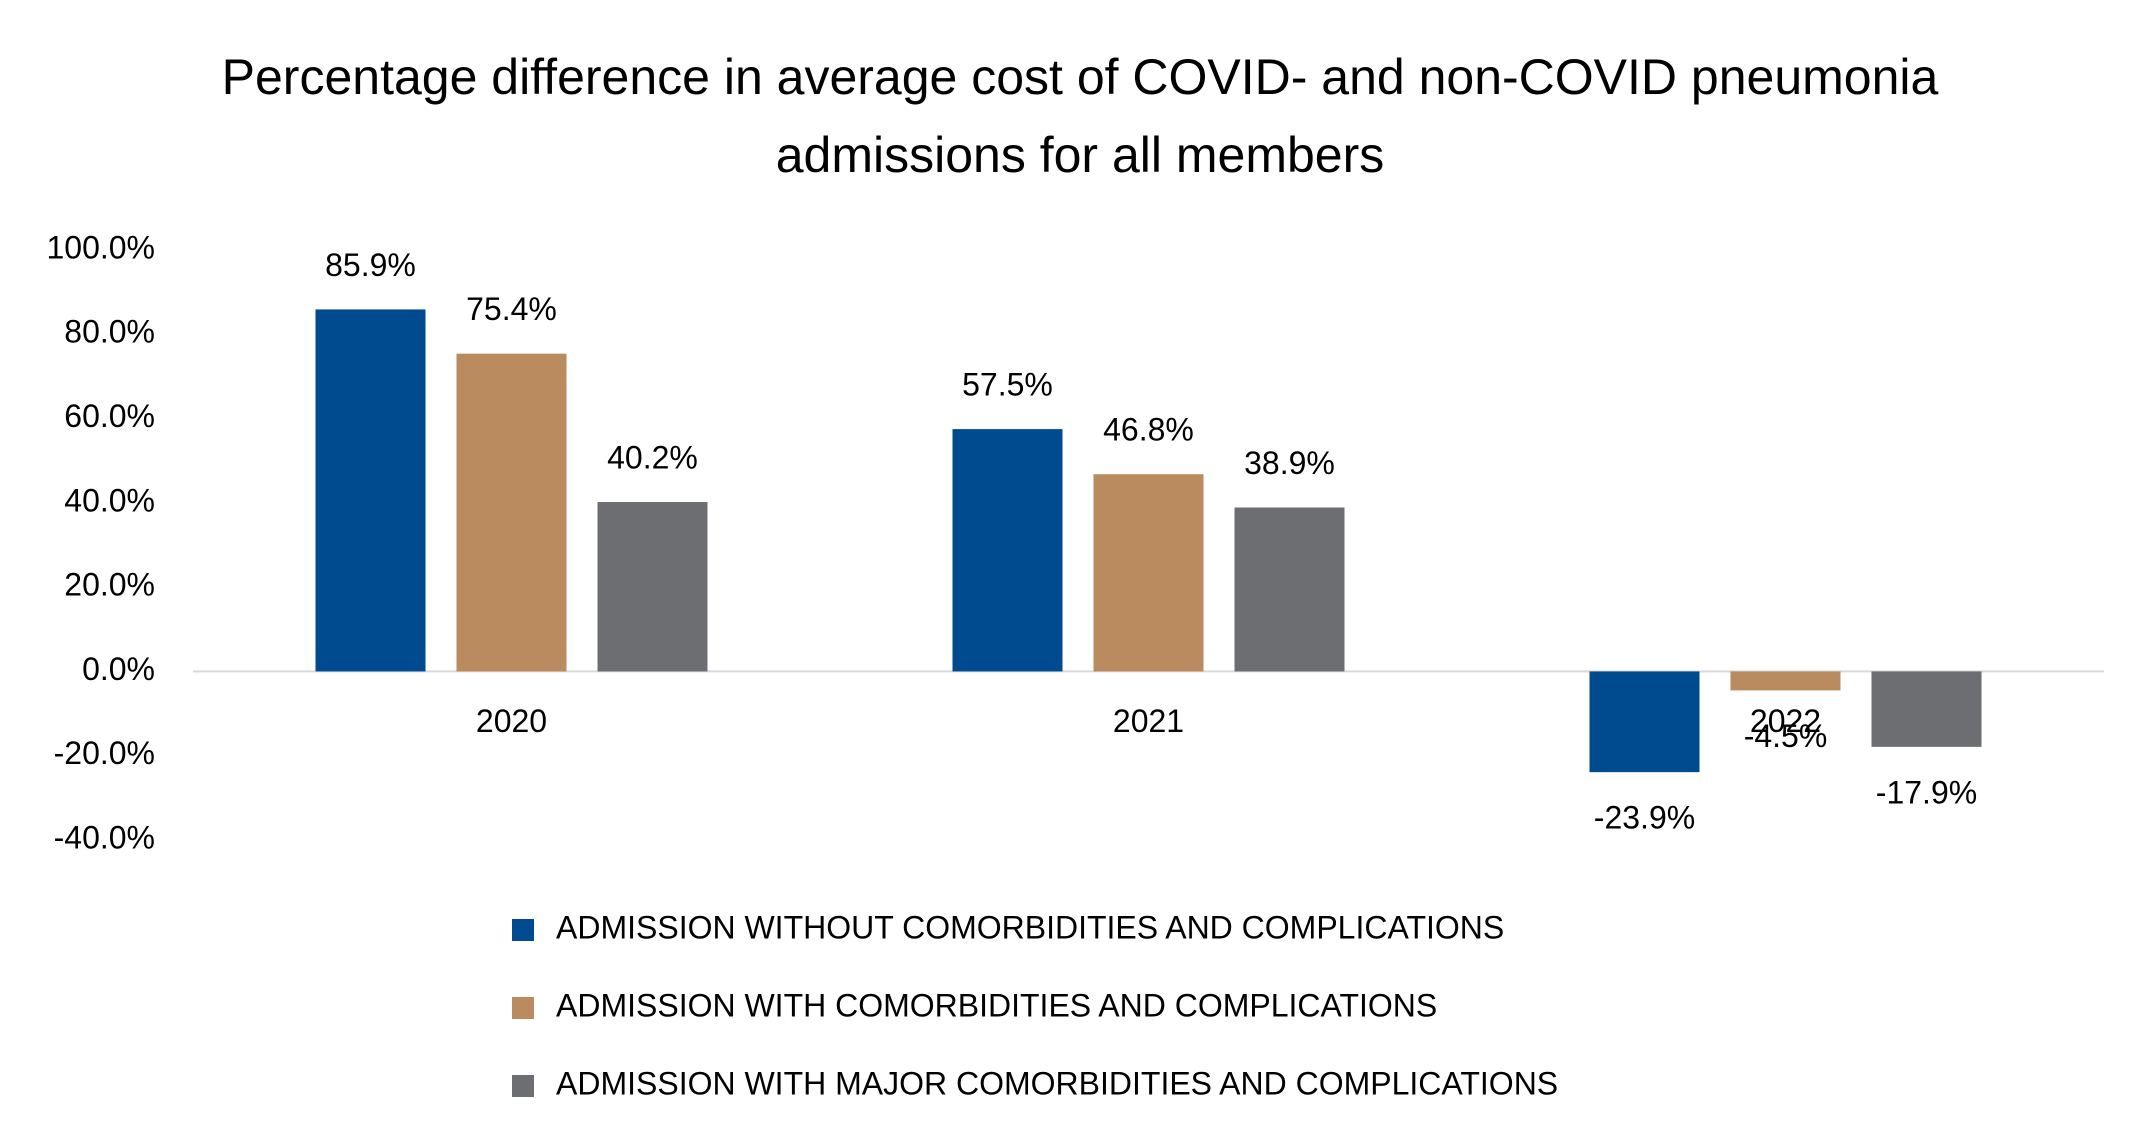 This screenshot has height=1139, width=2145. I want to click on data-label: -17.9%, so click(1926, 792).